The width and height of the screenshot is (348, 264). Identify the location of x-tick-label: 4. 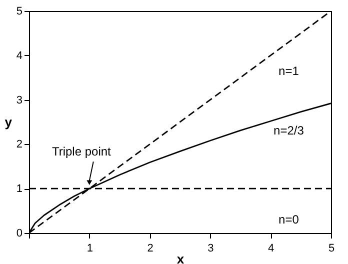
(271, 248).